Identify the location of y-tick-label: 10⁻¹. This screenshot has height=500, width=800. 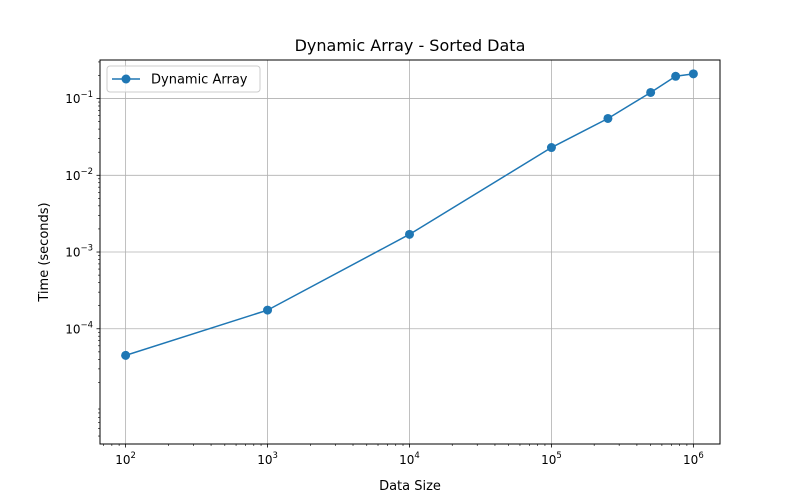
(79, 98).